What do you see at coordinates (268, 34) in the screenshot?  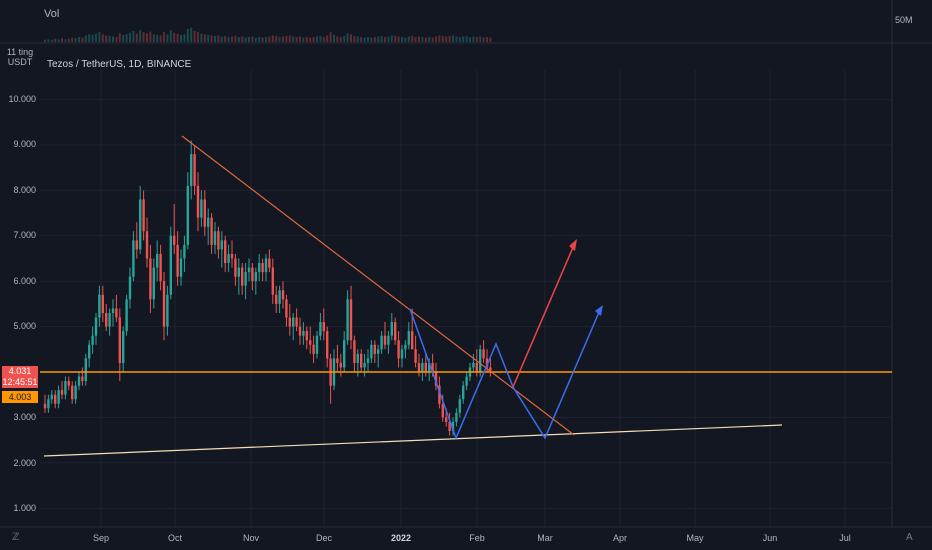 I see `volume-bars` at bounding box center [268, 34].